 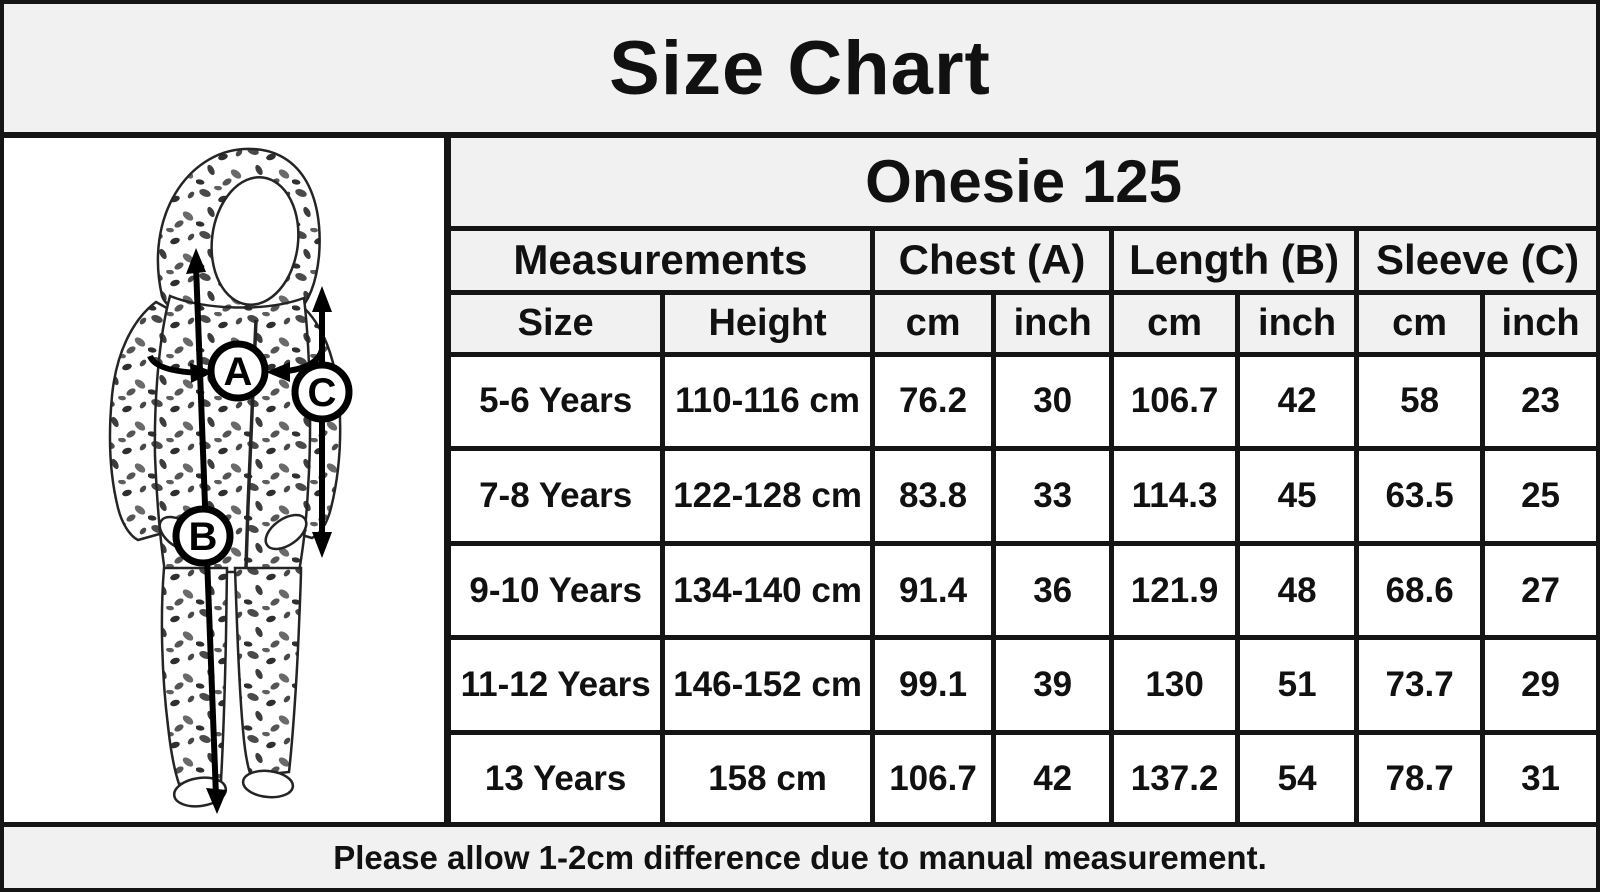 What do you see at coordinates (558, 323) in the screenshot?
I see `header-size: Size` at bounding box center [558, 323].